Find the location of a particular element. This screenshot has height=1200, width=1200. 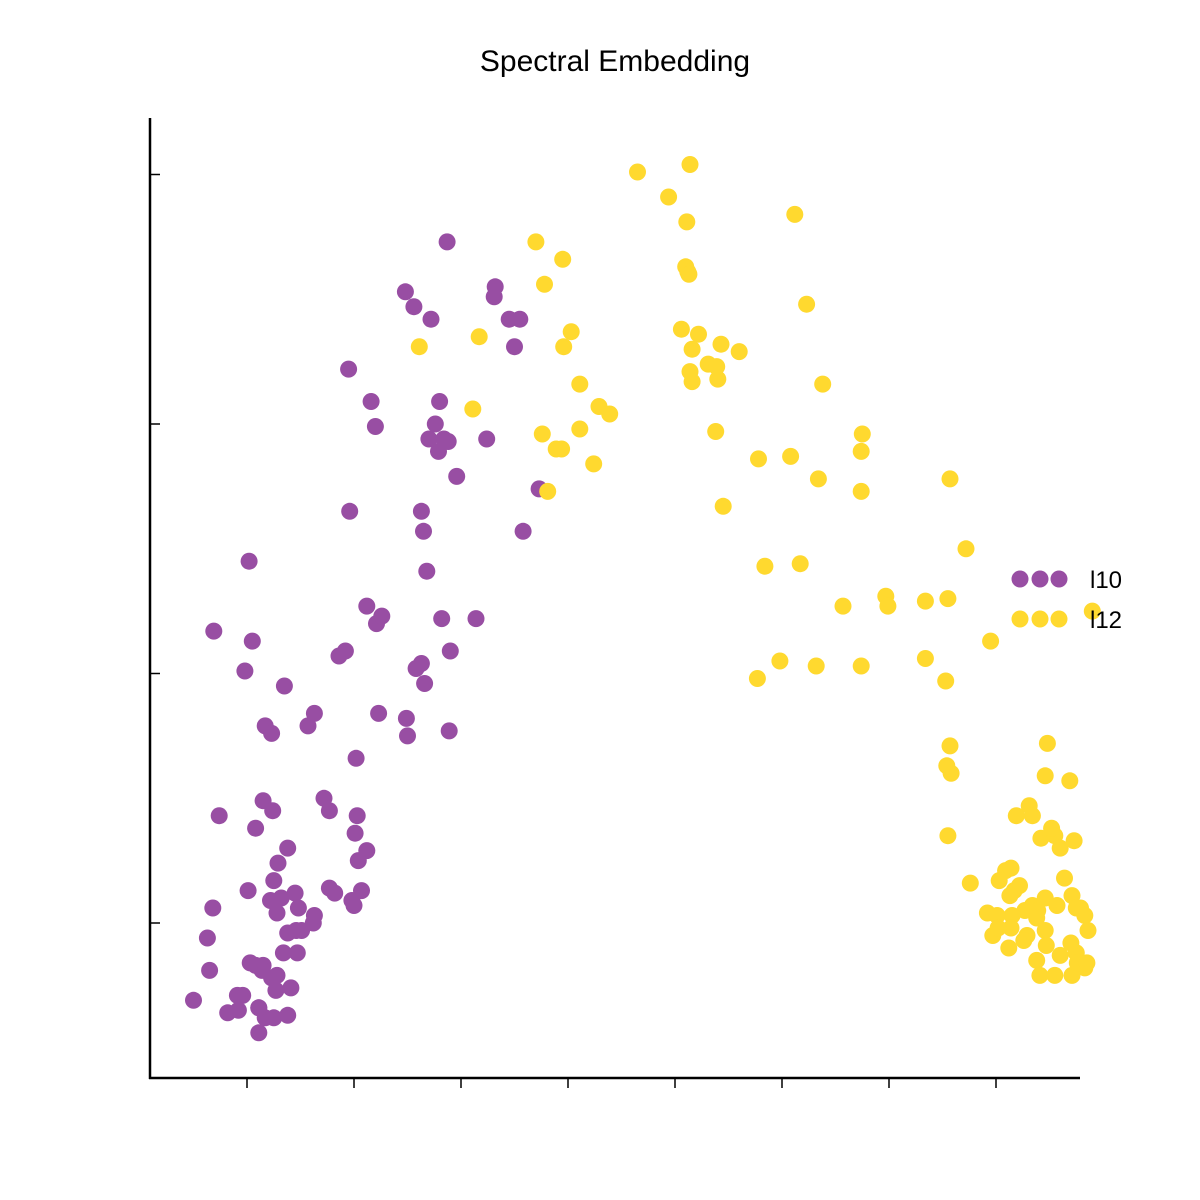

legend-item: l10 is located at coordinates (1066, 580).